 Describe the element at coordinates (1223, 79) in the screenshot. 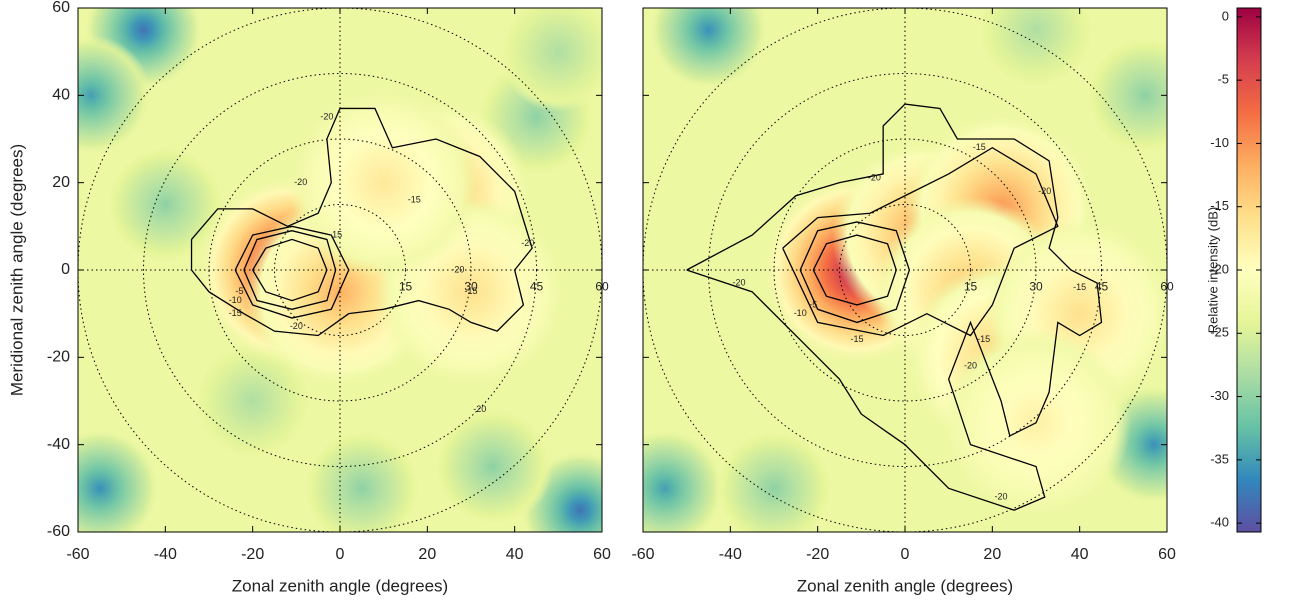

I see `colorbar-tick-label: -5` at that location.